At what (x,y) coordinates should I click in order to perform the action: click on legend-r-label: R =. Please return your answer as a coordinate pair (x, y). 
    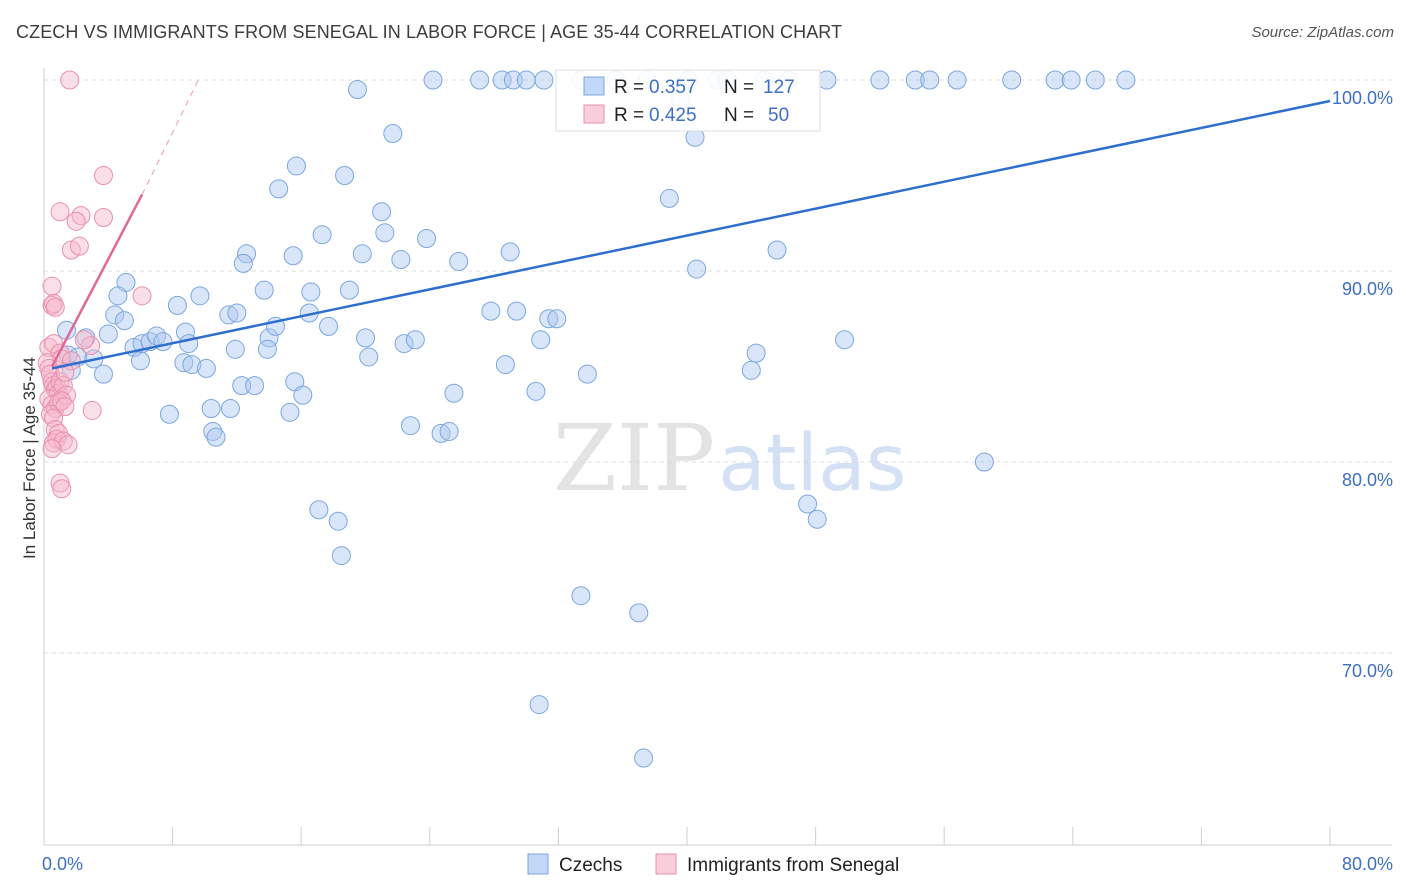
    Looking at the image, I should click on (629, 115).